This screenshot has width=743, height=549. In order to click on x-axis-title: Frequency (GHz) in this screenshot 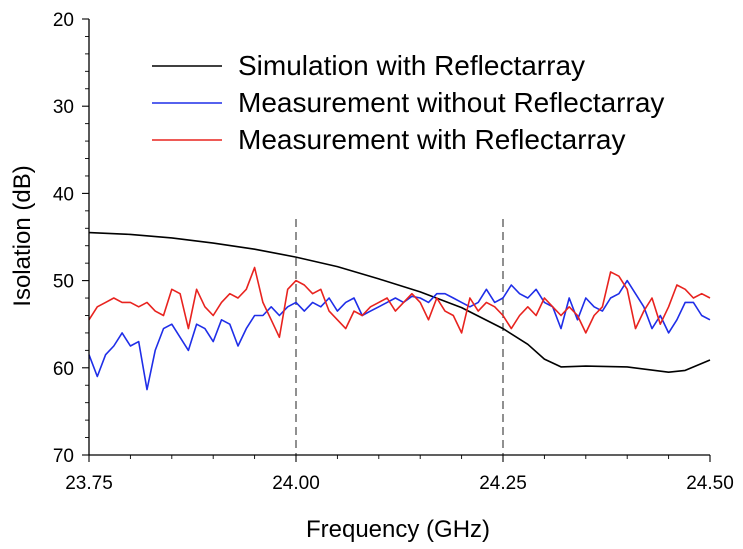, I will do `click(398, 529)`.